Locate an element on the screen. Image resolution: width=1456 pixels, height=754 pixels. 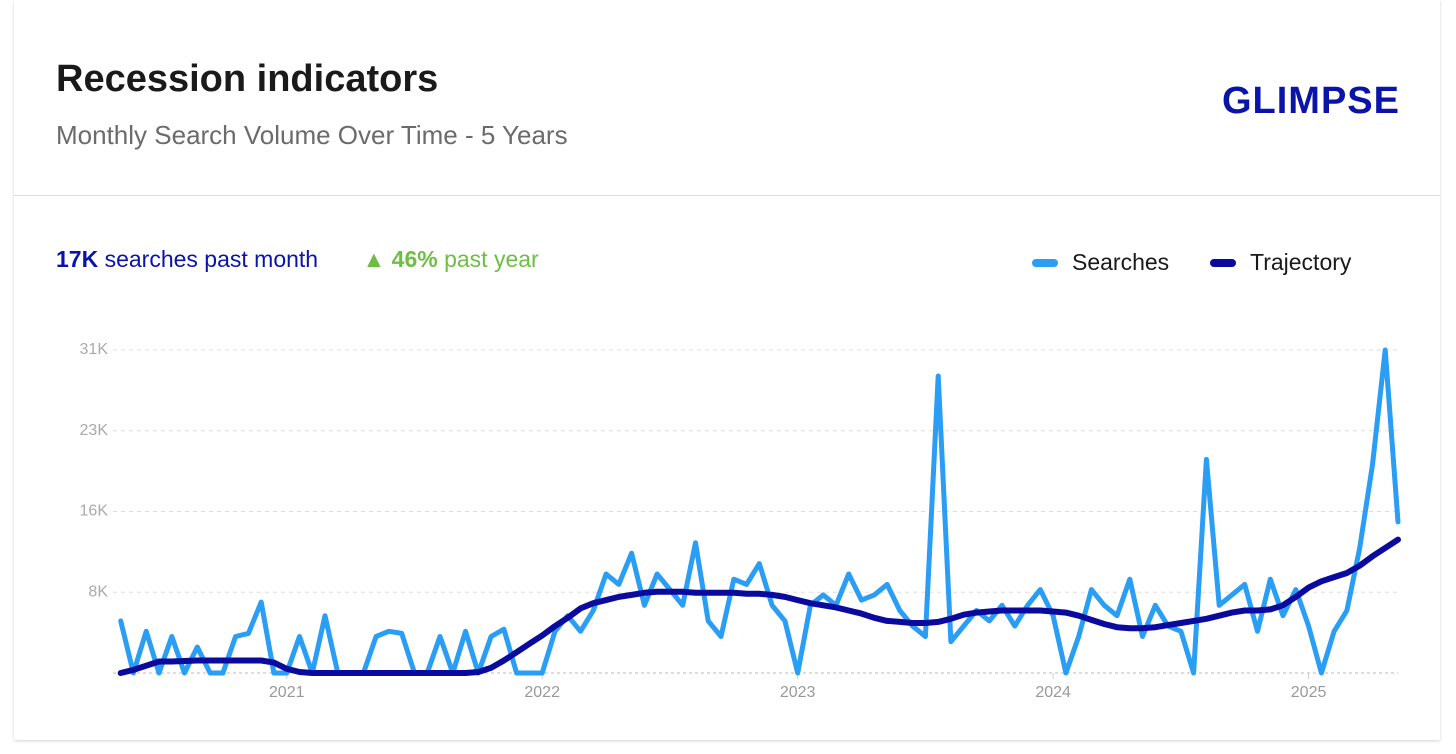
x-tick-label: 2023 is located at coordinates (798, 692).